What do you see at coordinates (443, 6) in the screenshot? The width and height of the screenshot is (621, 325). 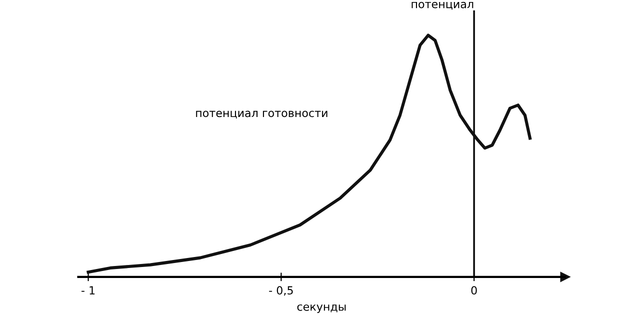 I see `ref-line-label: потенциал` at bounding box center [443, 6].